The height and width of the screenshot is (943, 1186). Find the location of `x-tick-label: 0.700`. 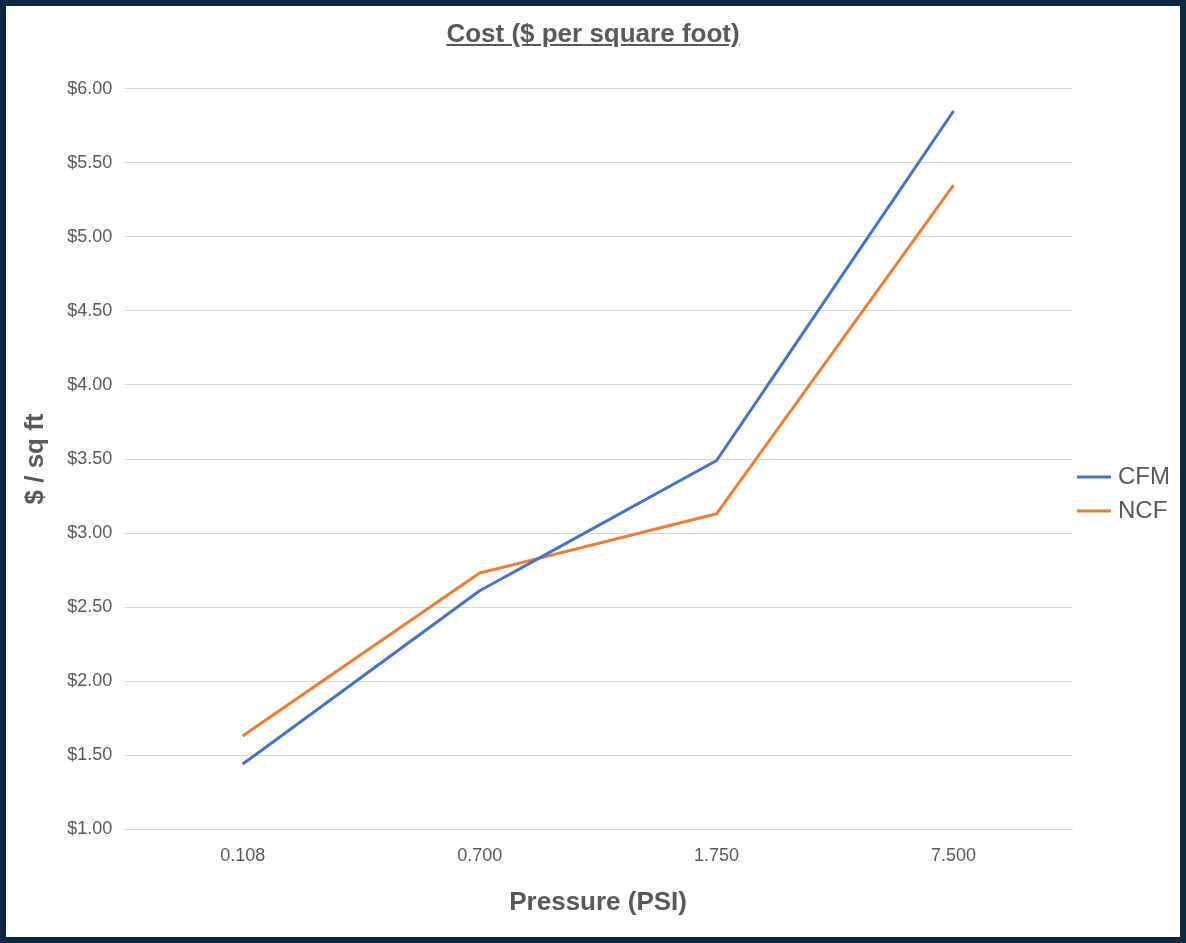

x-tick-label: 0.700 is located at coordinates (480, 854).